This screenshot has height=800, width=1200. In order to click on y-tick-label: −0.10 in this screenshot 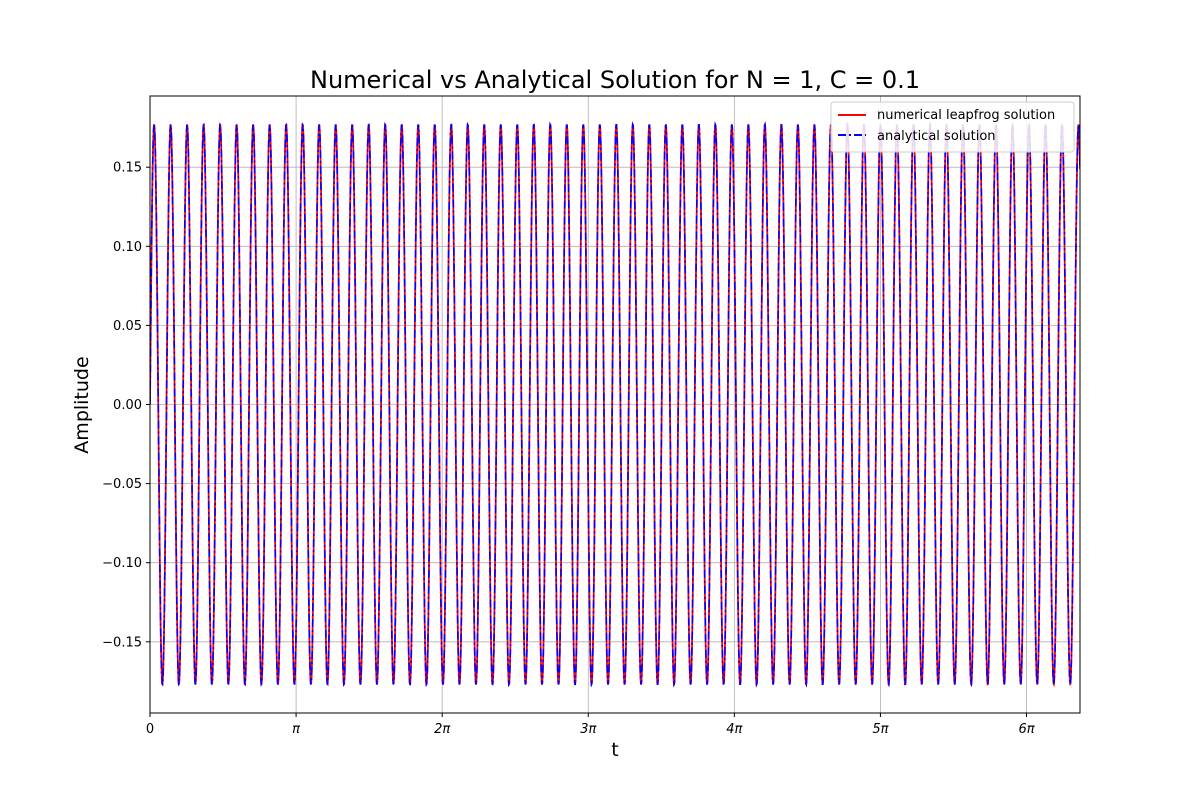, I will do `click(122, 563)`.